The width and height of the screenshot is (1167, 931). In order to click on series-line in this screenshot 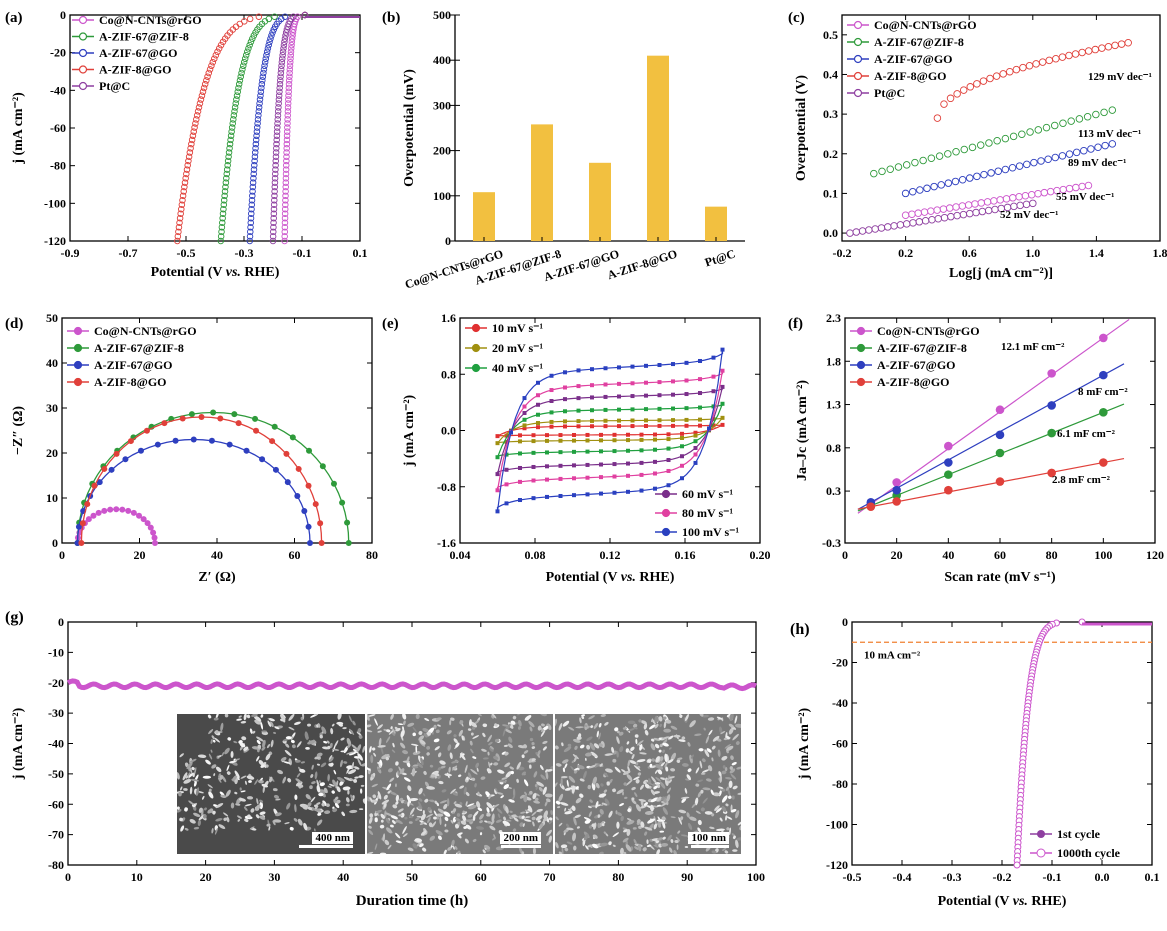, I will do `click(116, 526)`.